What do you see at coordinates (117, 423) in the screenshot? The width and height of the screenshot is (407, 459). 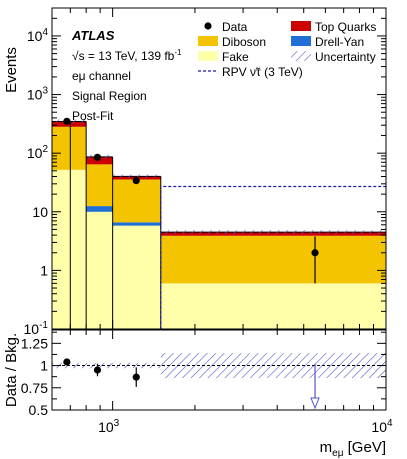 I see `x-tick-exponent: 3` at bounding box center [117, 423].